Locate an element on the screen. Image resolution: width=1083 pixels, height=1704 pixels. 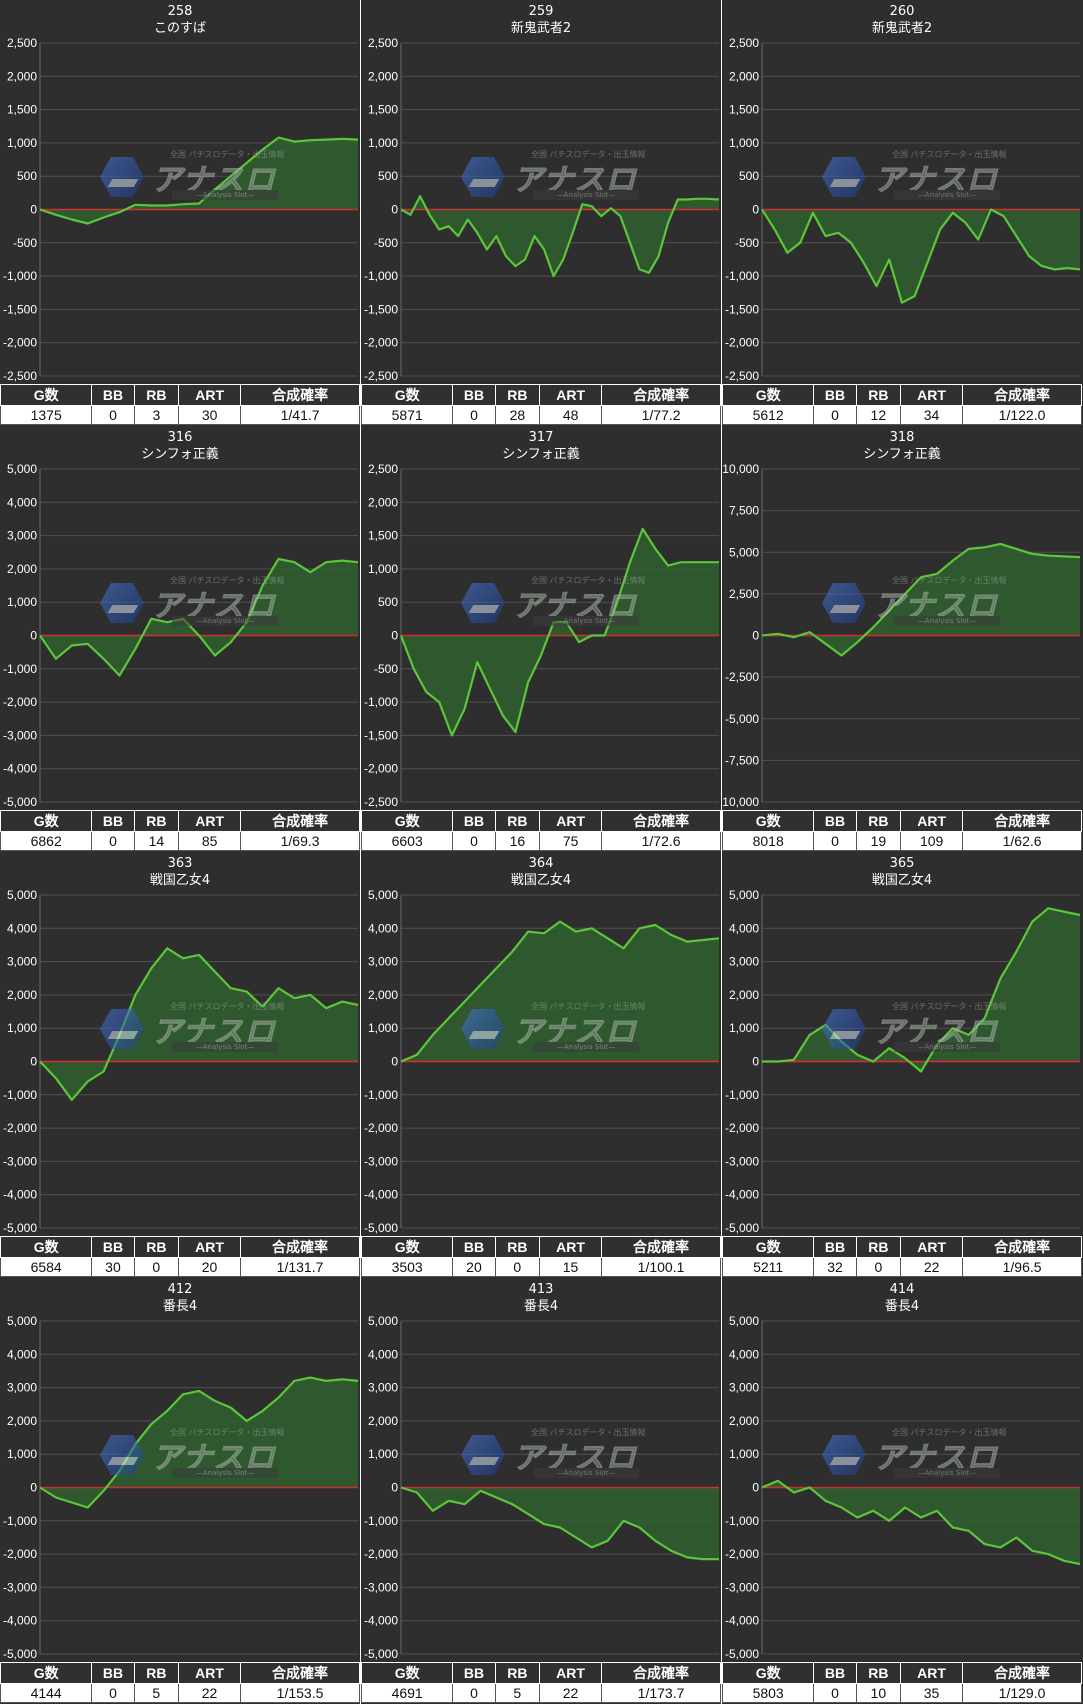
stats-table: G数 BB RB ART 合成確率 5211 32 0 22 1/96.5 is located at coordinates (902, 1256).